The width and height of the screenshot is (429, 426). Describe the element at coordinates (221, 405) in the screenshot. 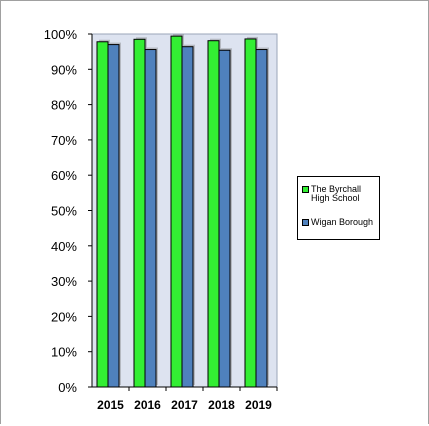

I see `x-tick-label: 2018` at that location.